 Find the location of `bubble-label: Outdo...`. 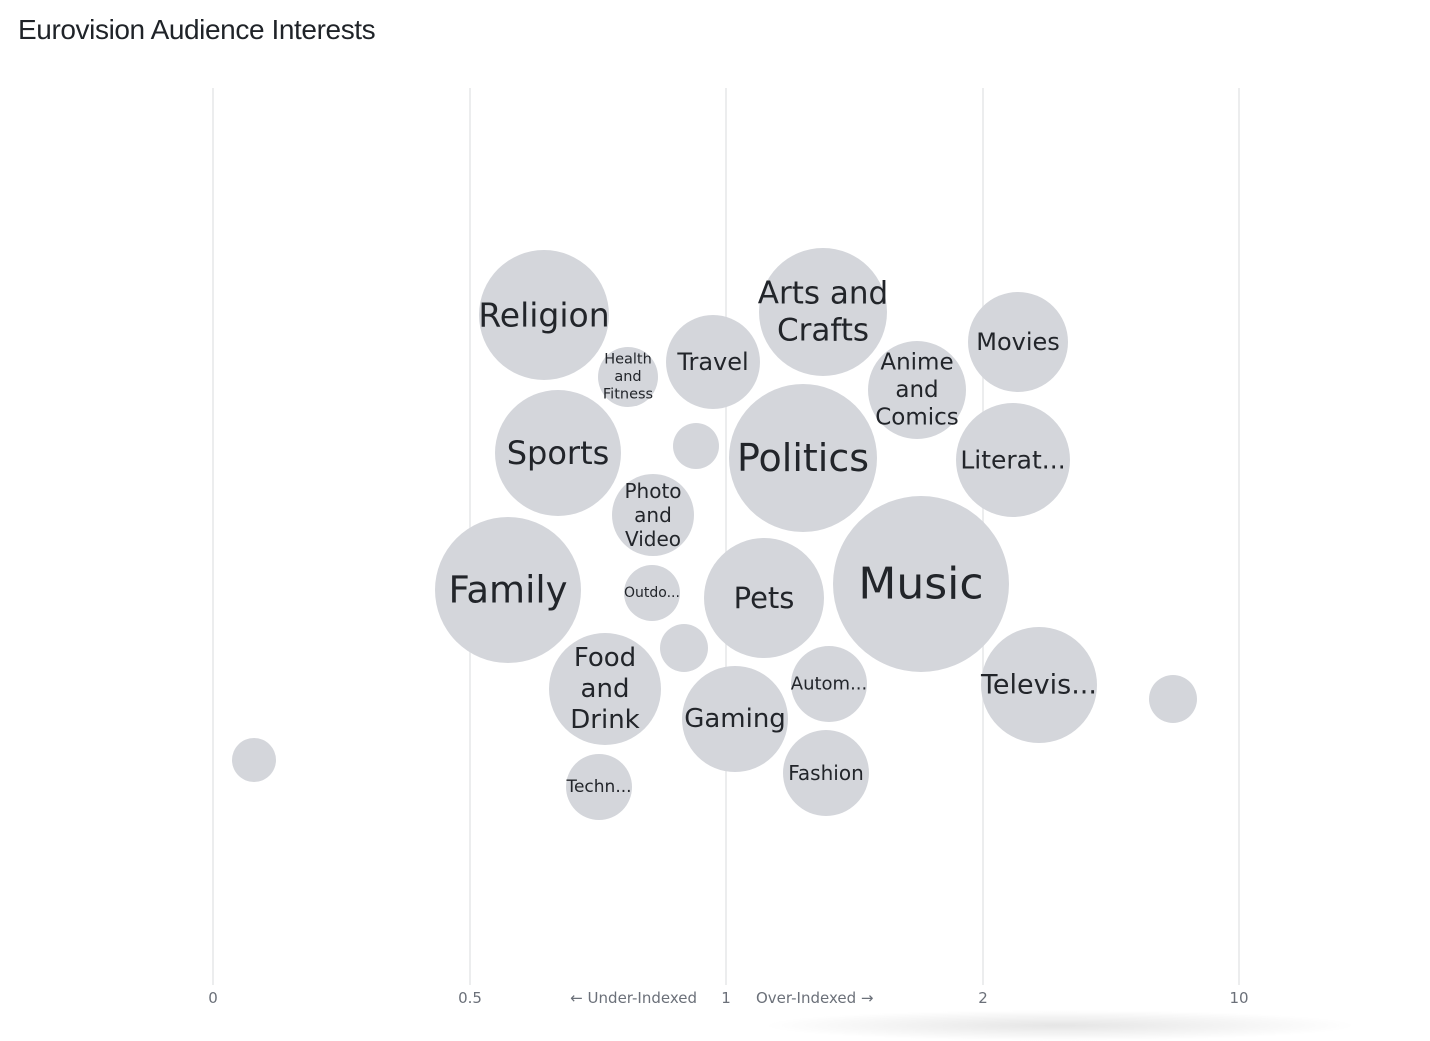

bubble-label: Outdo... is located at coordinates (652, 593).